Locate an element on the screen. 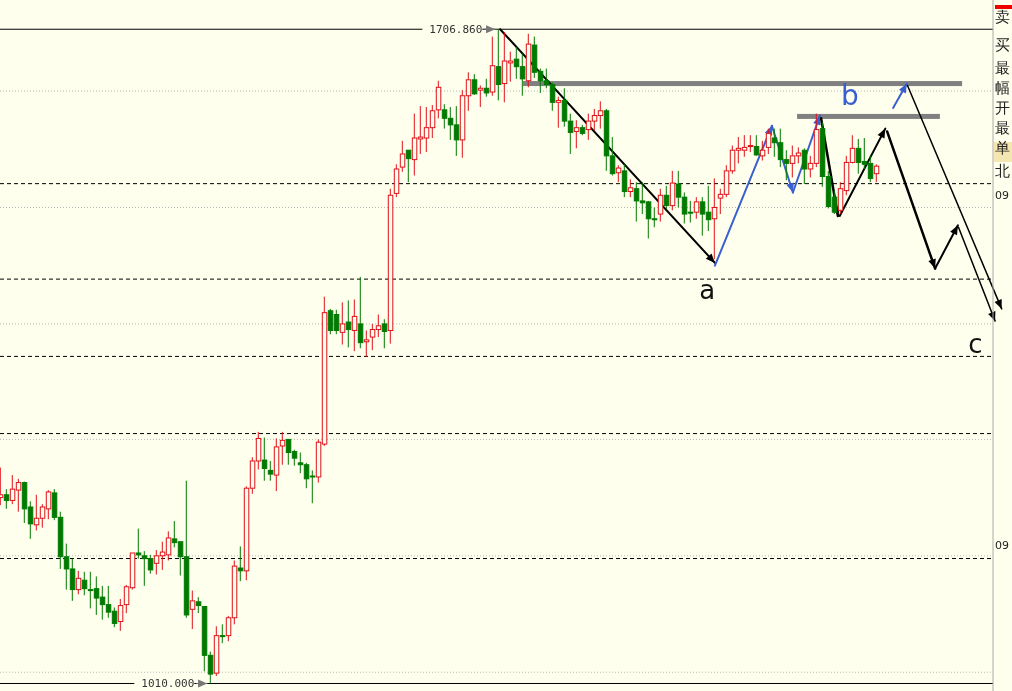 This screenshot has height=691, width=1012. text: 开 is located at coordinates (1002, 108).